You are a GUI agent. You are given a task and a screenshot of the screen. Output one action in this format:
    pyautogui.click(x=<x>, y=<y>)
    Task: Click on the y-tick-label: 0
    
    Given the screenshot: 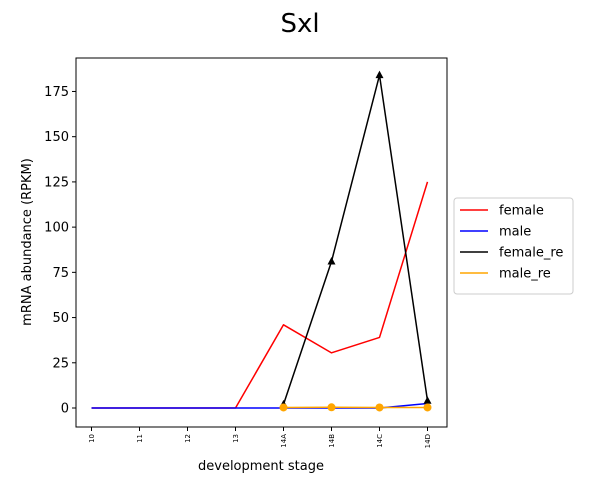 What is the action you would take?
    pyautogui.click(x=65, y=409)
    